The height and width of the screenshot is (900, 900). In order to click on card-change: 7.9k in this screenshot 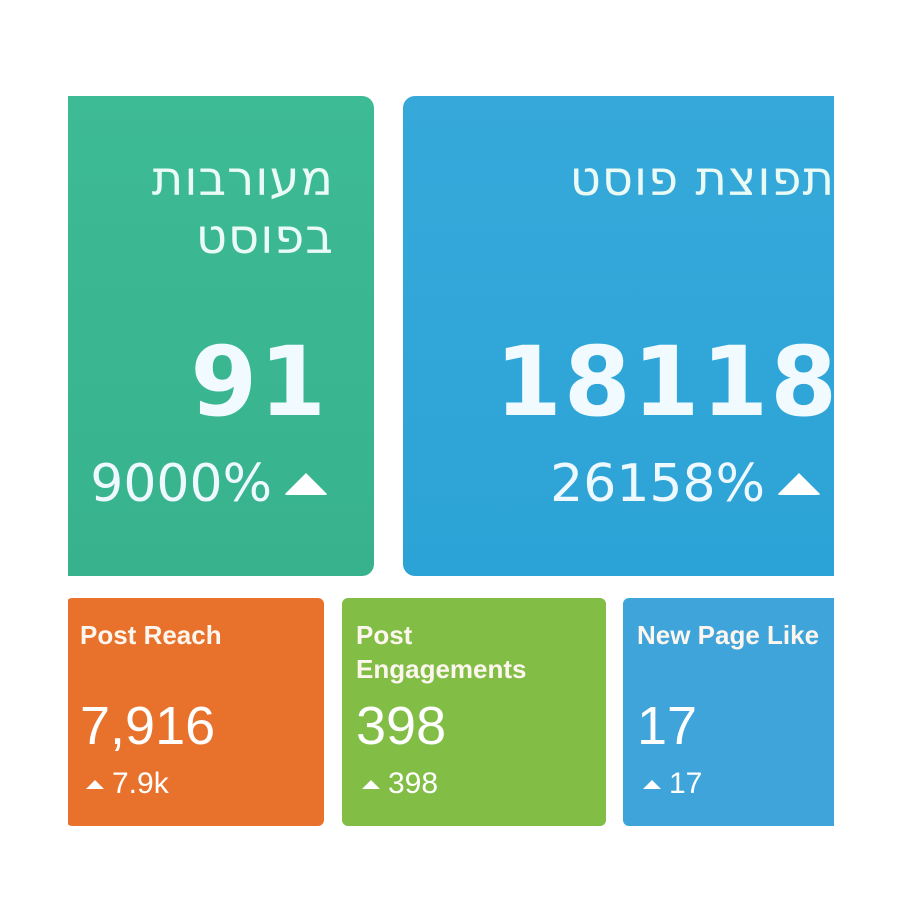, I will do `click(127, 784)`.